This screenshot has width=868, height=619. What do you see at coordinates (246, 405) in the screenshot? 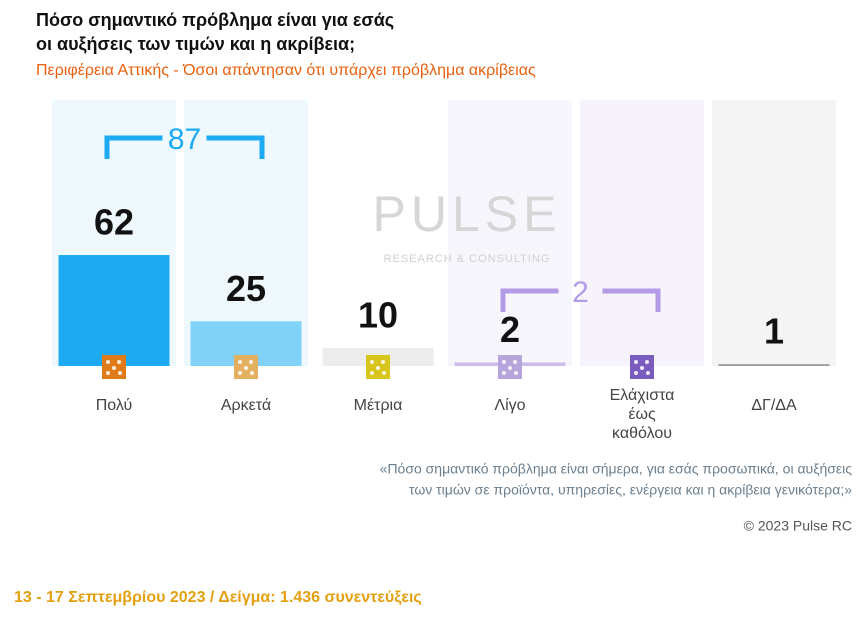
I see `x-tick-label: Αρκετά` at bounding box center [246, 405].